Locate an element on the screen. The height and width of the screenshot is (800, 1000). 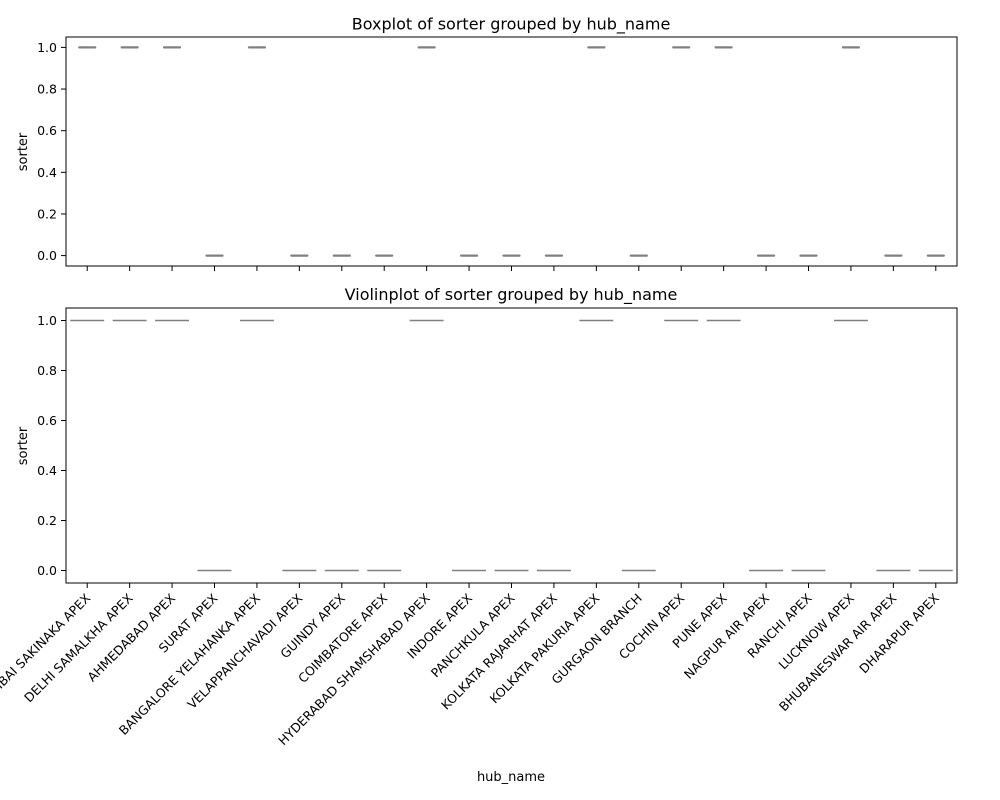
boxplot-title: Boxplot of sorter grouped by hub_name is located at coordinates (511, 25).